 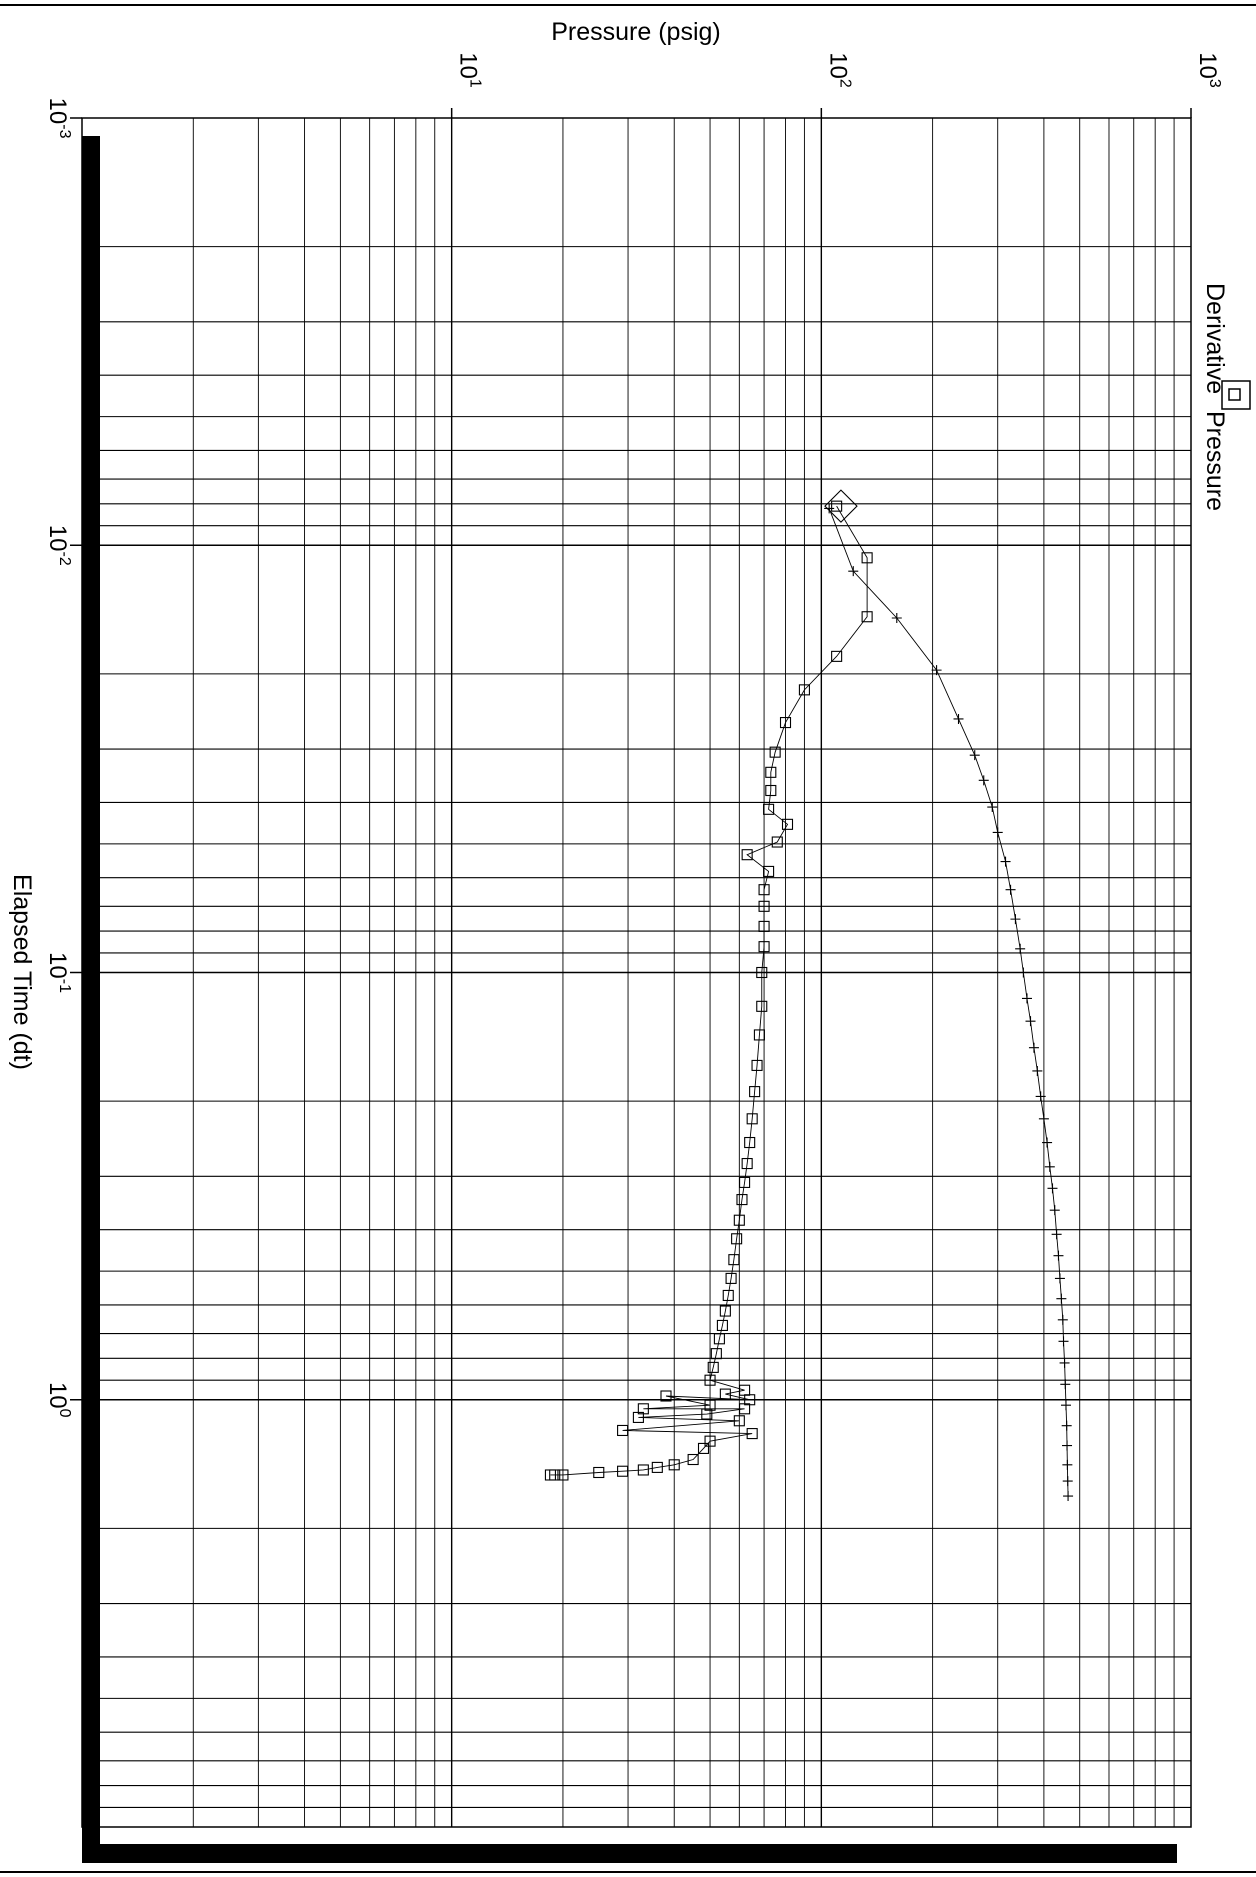 I want to click on legend: Derivative Pressure, so click(x=1226, y=397).